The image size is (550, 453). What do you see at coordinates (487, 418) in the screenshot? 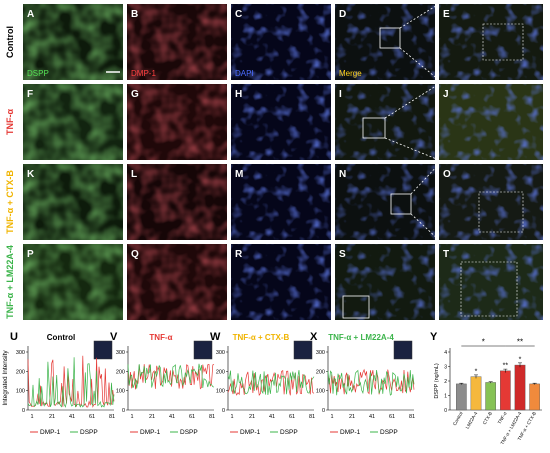
I see `category-label: CTX-B` at bounding box center [487, 418].